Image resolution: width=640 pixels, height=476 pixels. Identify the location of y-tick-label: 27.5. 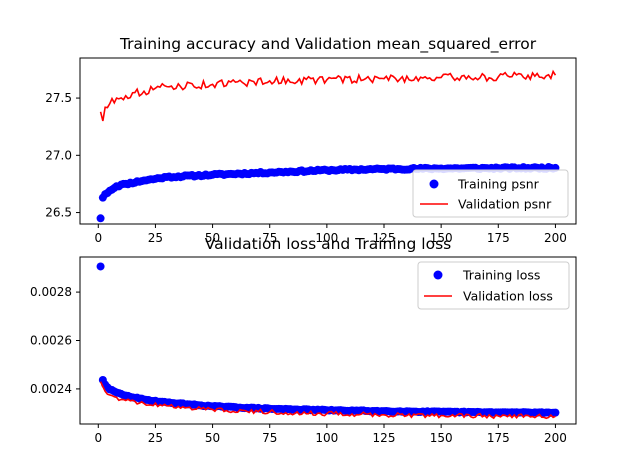
(58, 98).